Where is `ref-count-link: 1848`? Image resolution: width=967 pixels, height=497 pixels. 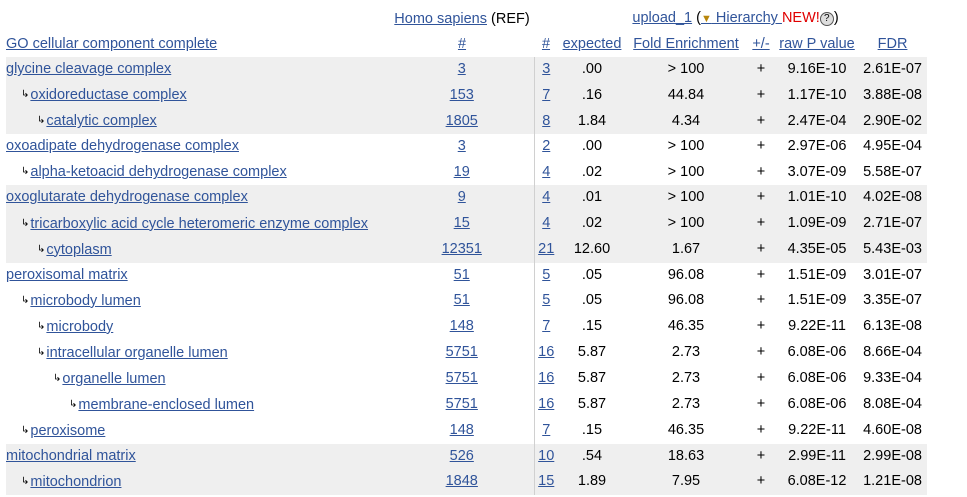
ref-count-link: 1848 is located at coordinates (461, 481).